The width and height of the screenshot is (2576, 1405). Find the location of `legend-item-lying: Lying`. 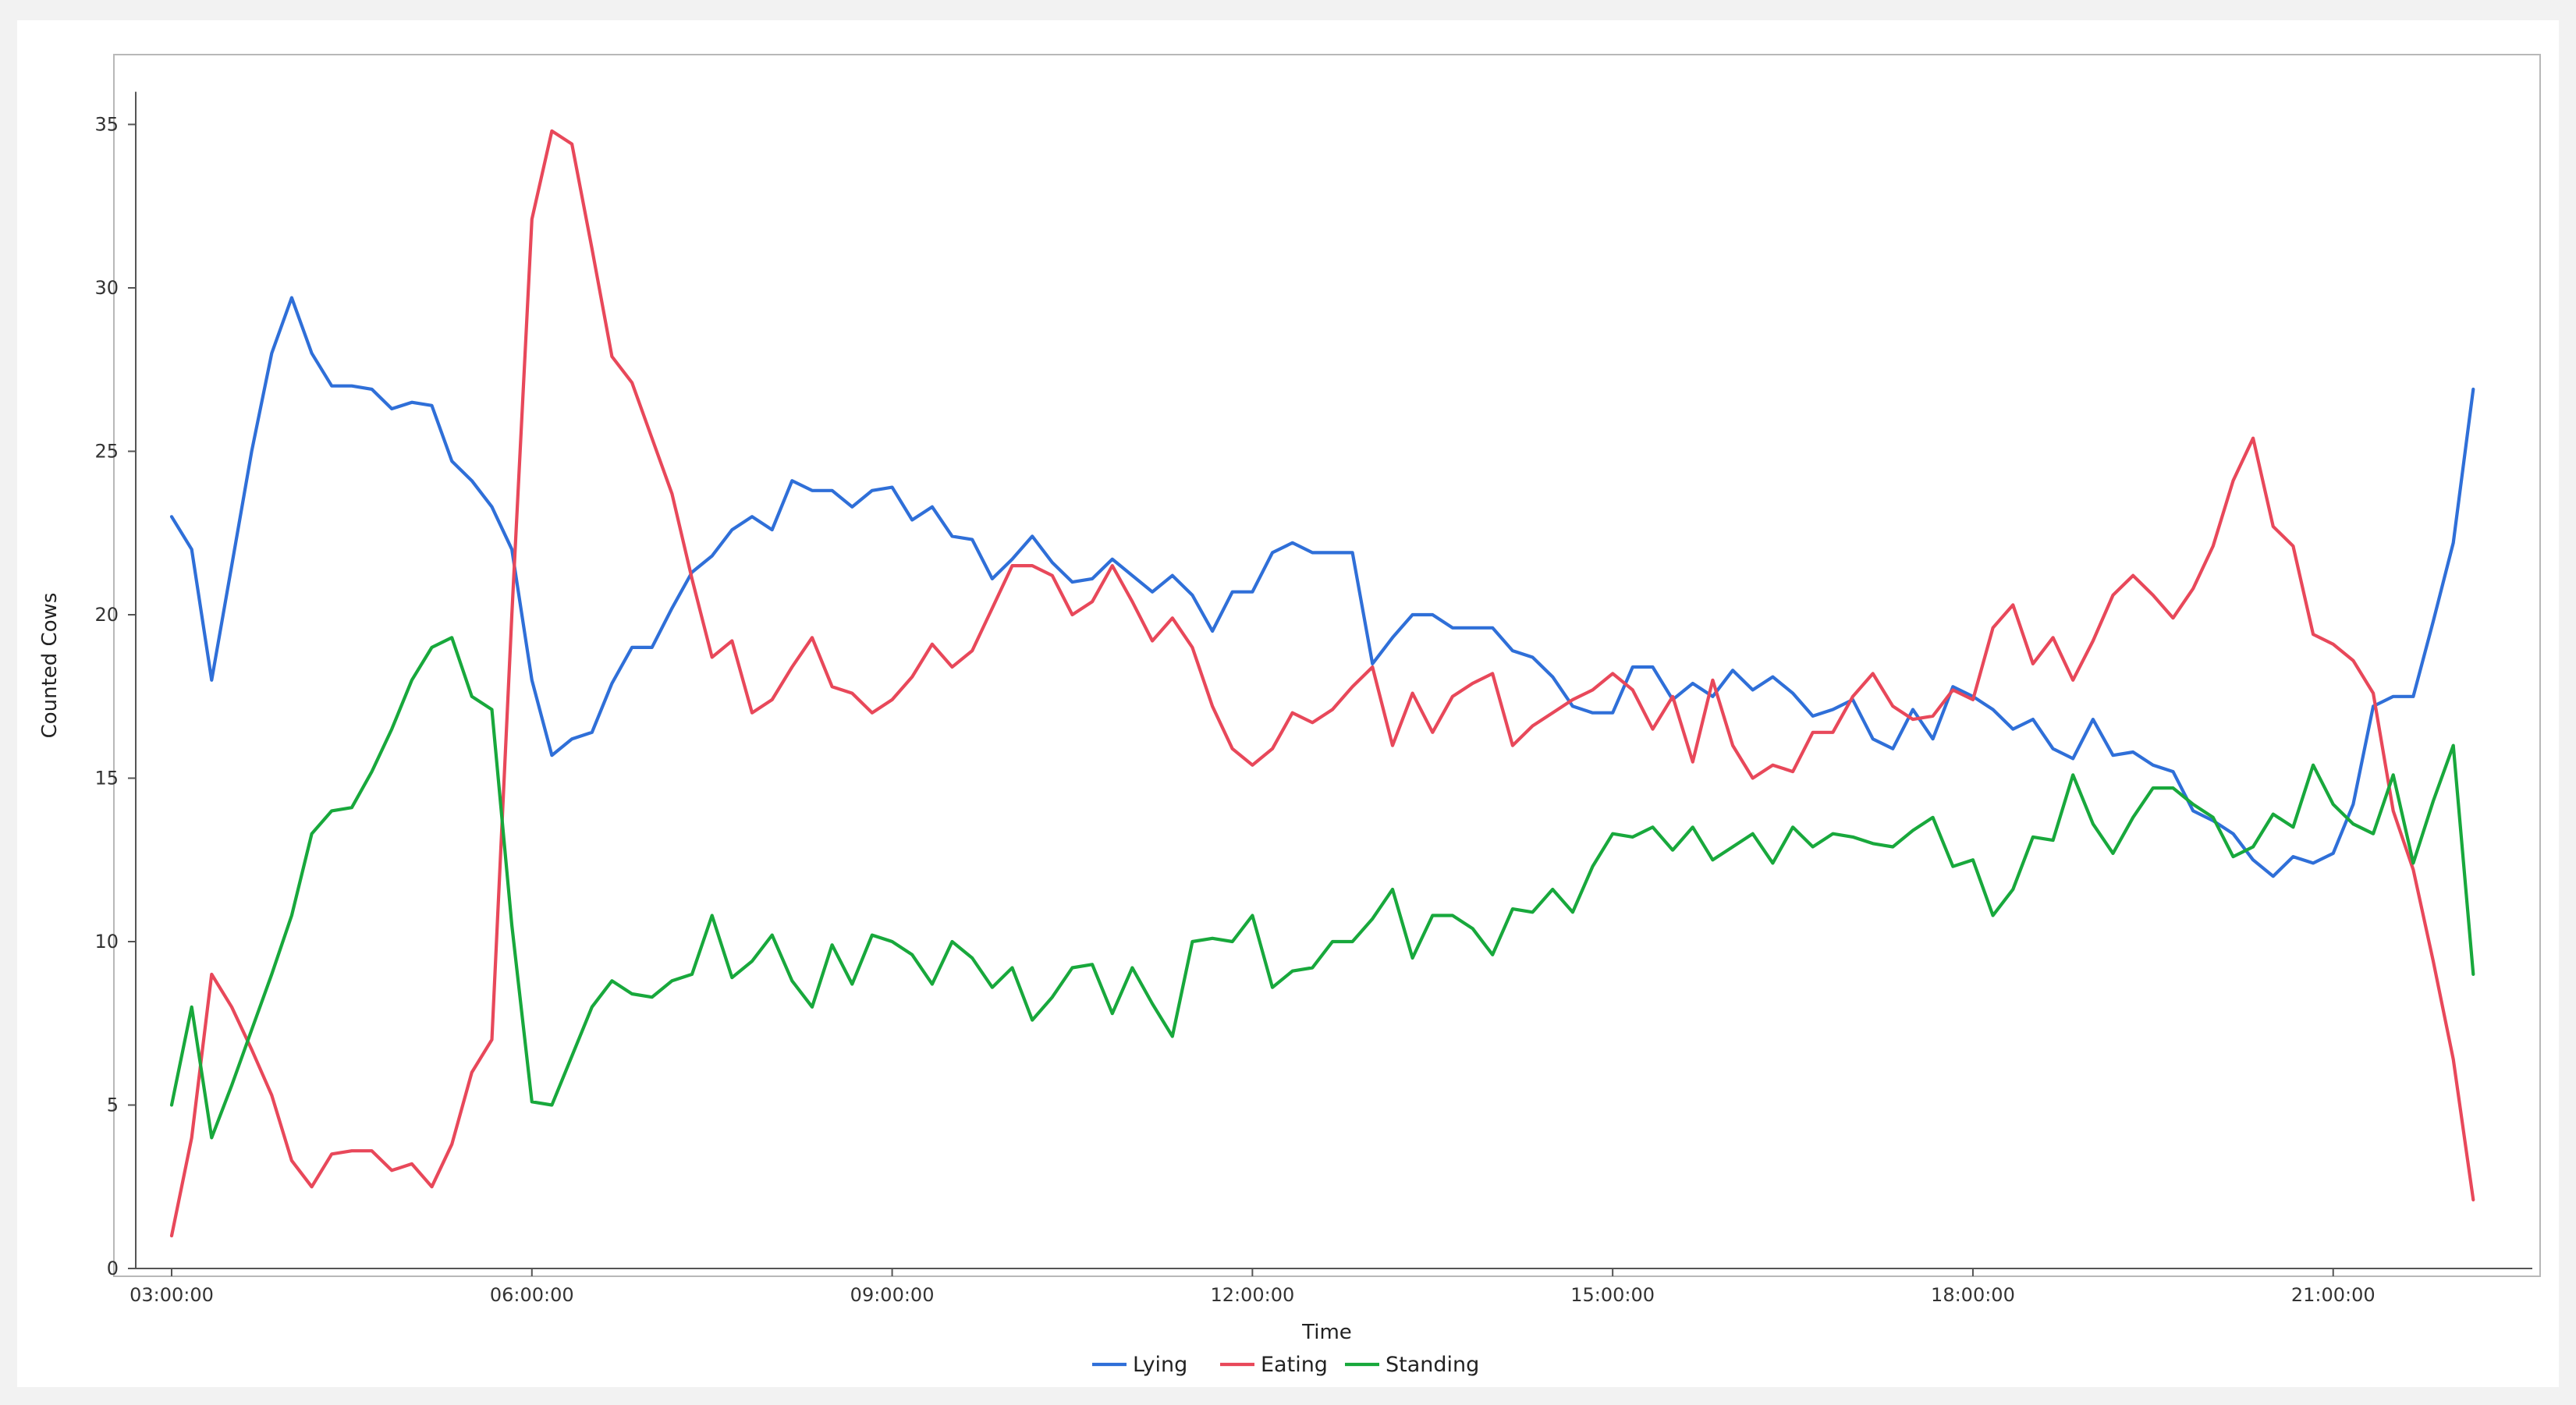

legend-item-lying: Lying is located at coordinates (1139, 1365).